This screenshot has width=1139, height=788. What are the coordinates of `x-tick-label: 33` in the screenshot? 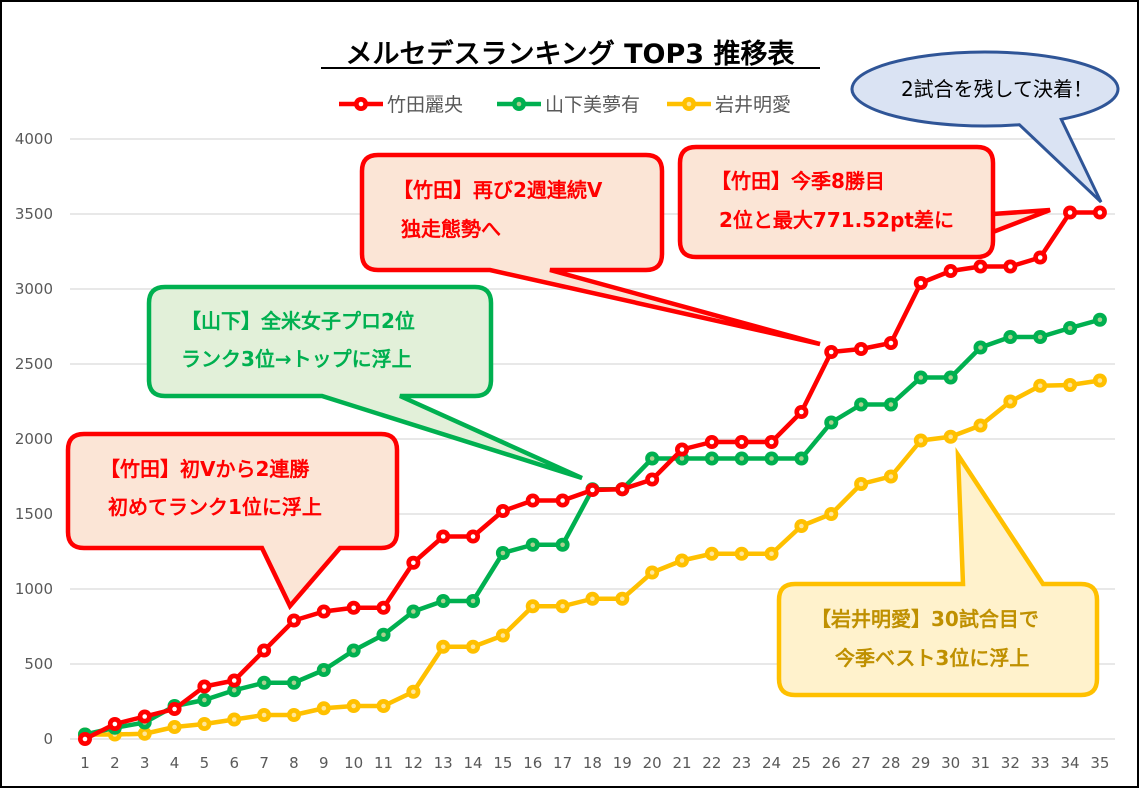 It's located at (1040, 763).